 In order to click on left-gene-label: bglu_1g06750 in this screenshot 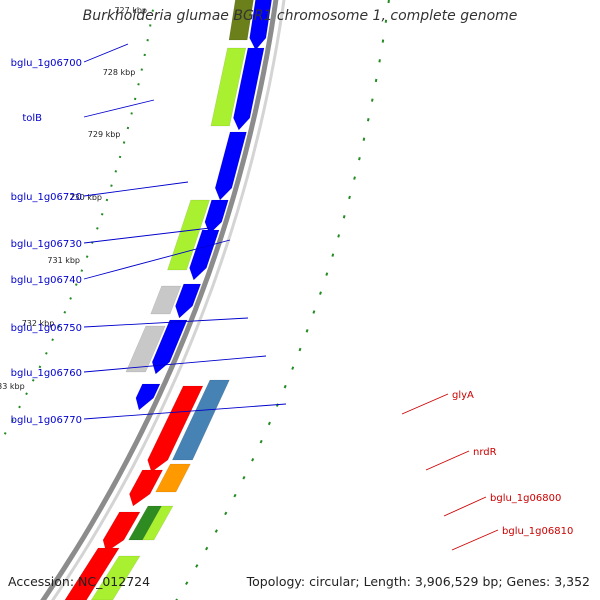, I will do `click(46, 328)`.